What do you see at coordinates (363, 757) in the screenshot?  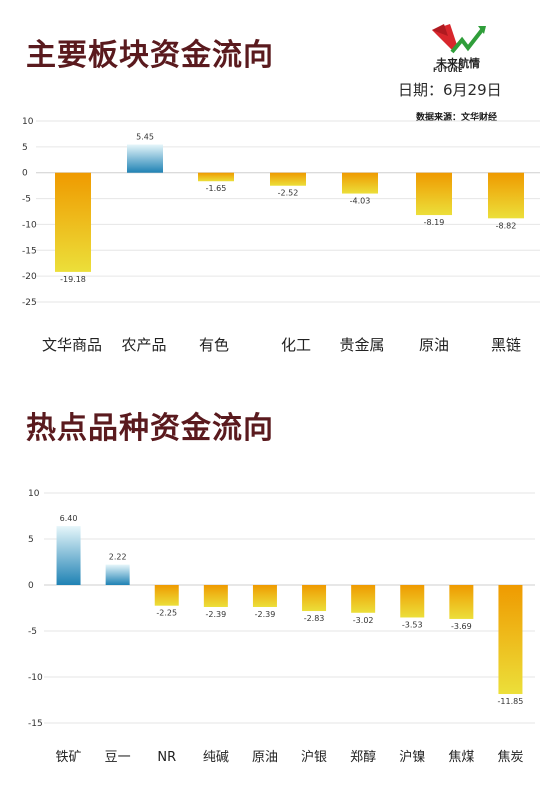 I see `category-label: 郑醇` at bounding box center [363, 757].